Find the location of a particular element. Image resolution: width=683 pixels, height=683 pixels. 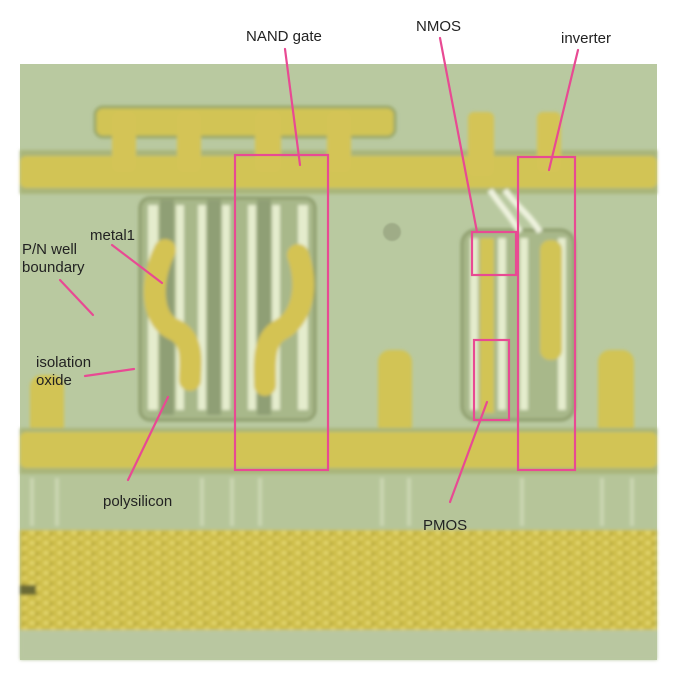

label-pn-well: P/N well boundary is located at coordinates (53, 259).